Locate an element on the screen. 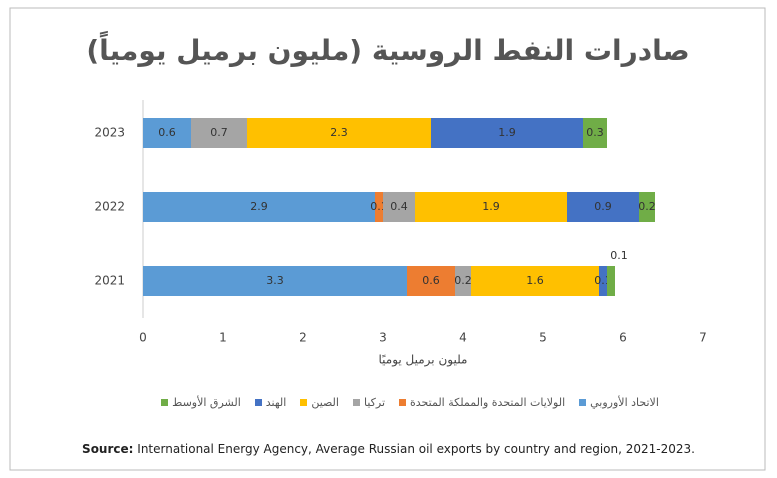 This screenshot has height=478, width=777. legend-item: الهند is located at coordinates (270, 402).